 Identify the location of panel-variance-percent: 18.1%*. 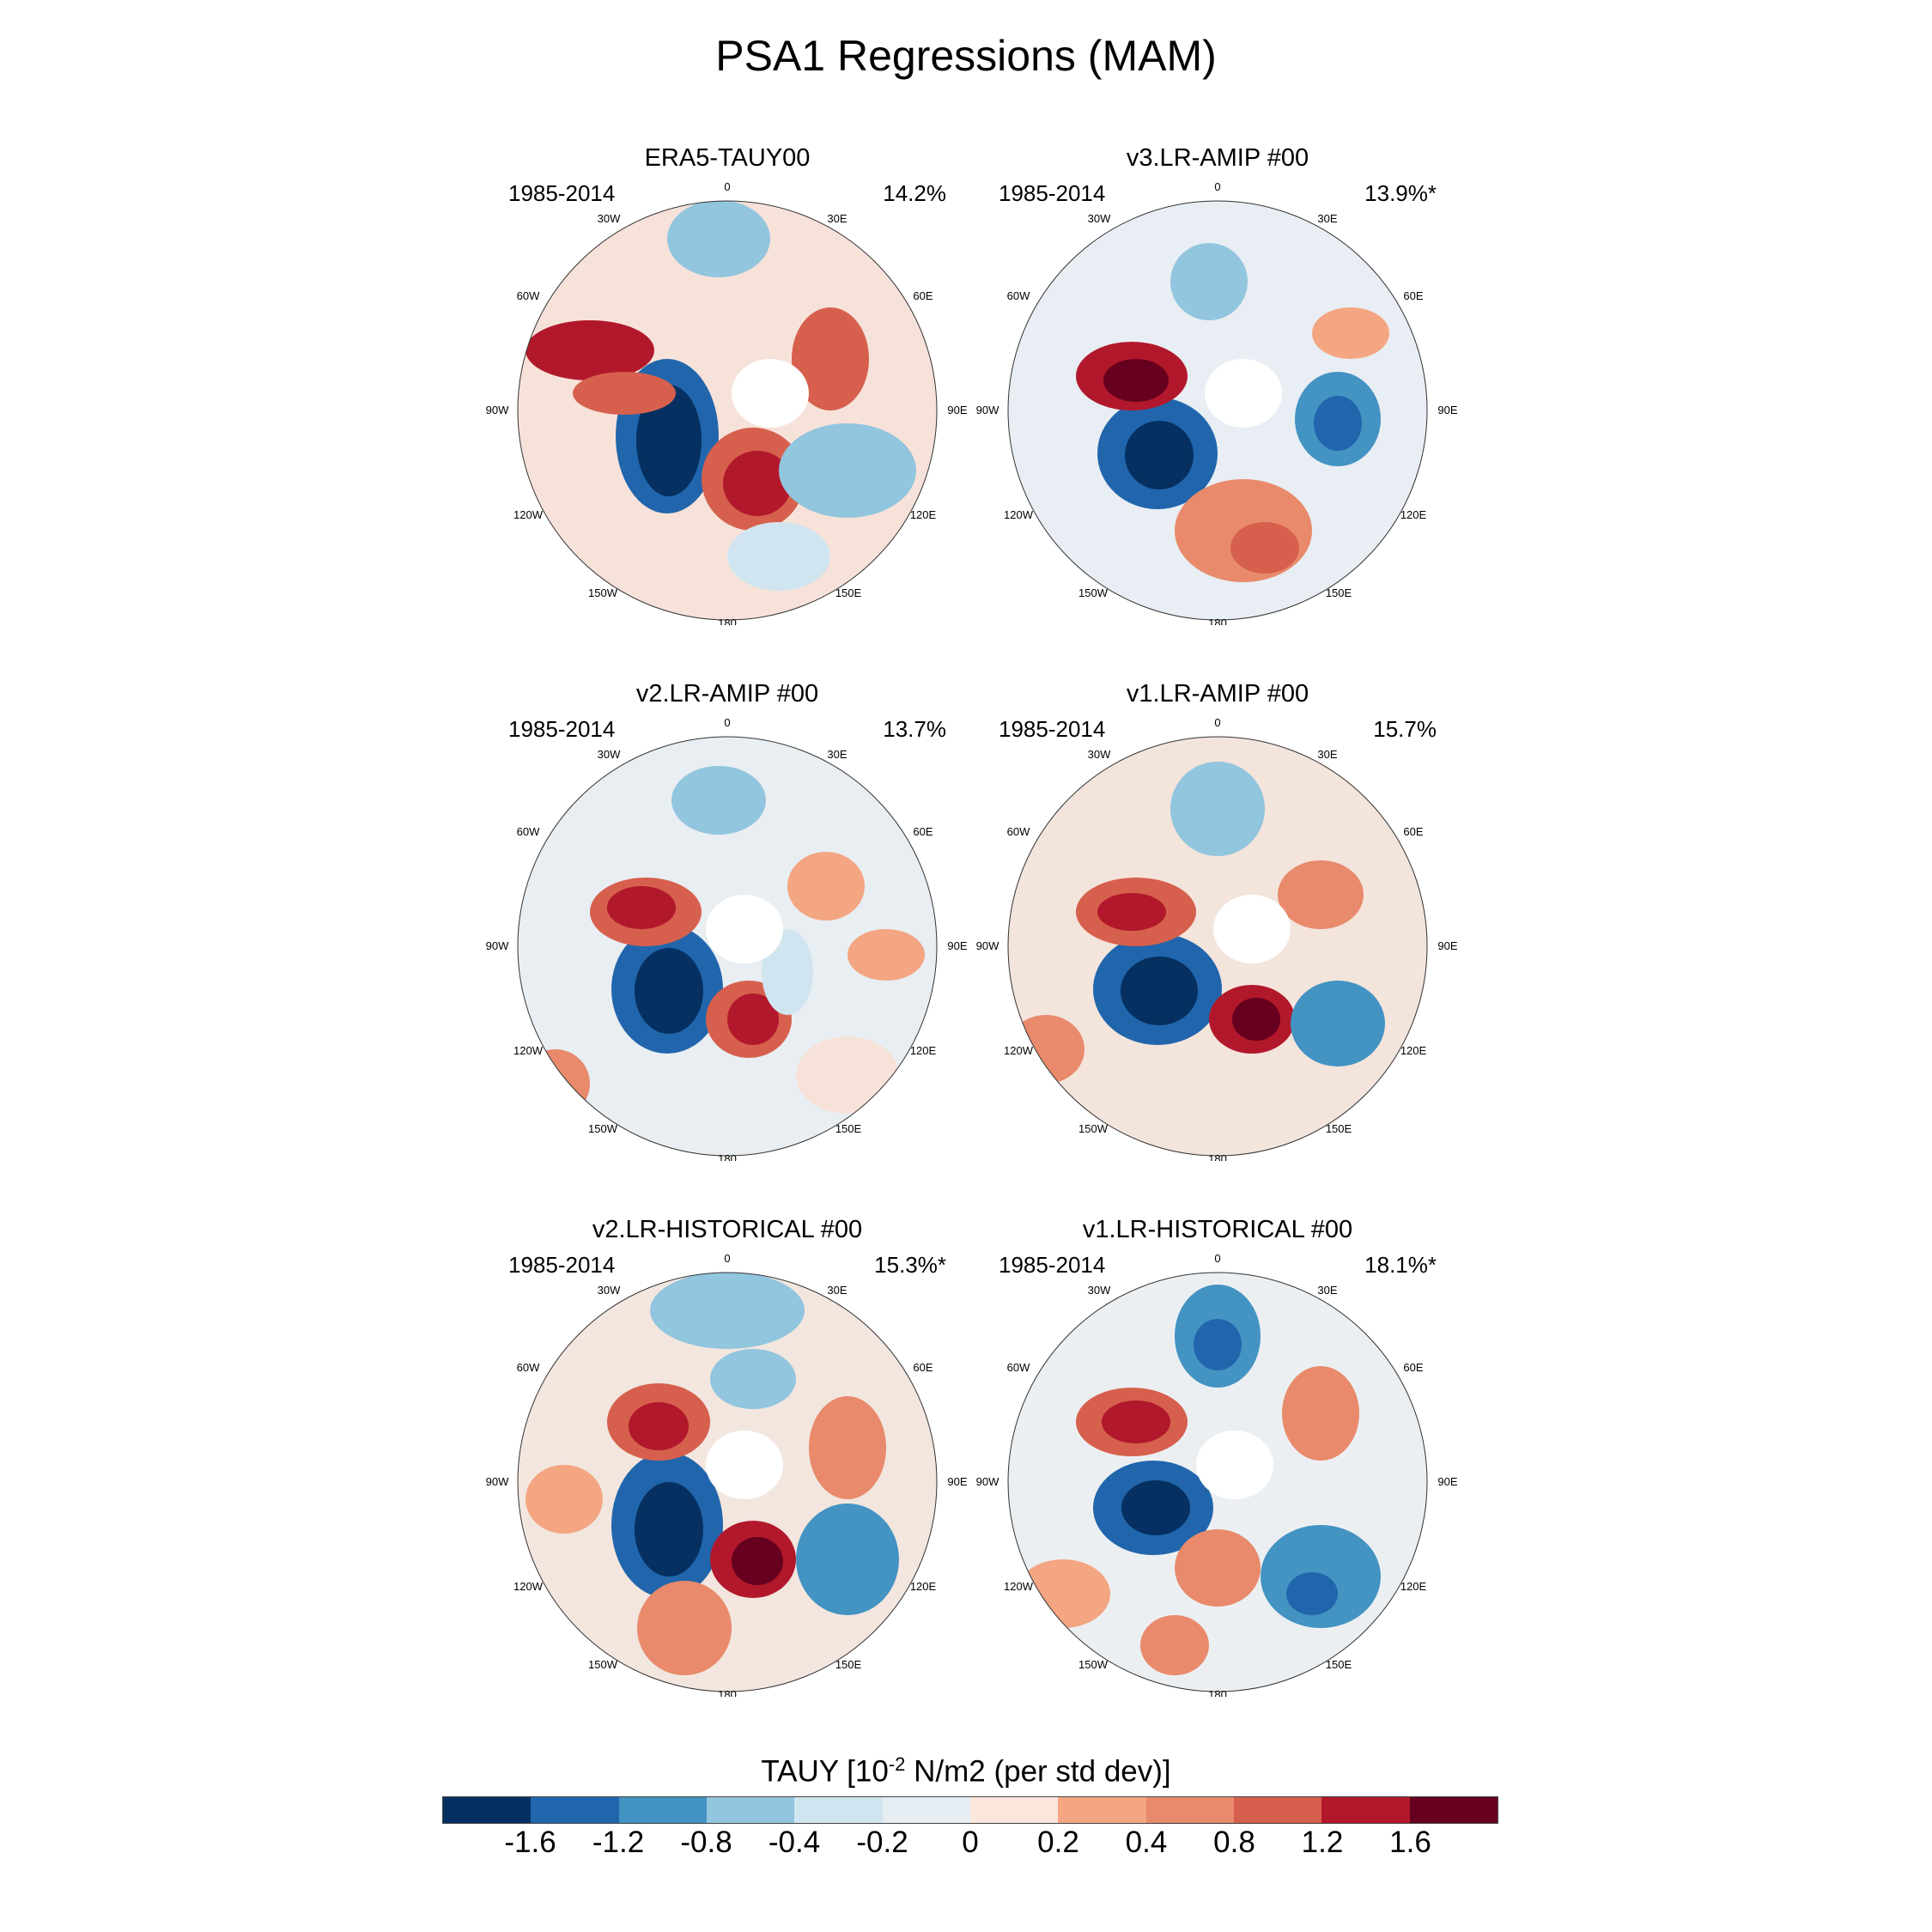
(1400, 1265).